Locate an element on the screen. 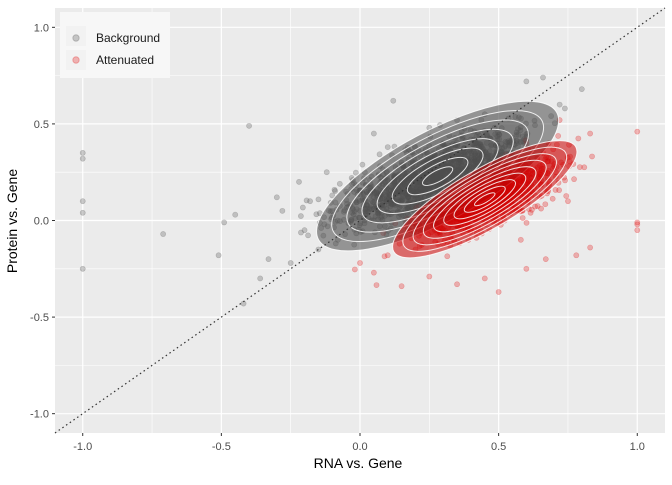  legend-label-background: Background is located at coordinates (128, 38).